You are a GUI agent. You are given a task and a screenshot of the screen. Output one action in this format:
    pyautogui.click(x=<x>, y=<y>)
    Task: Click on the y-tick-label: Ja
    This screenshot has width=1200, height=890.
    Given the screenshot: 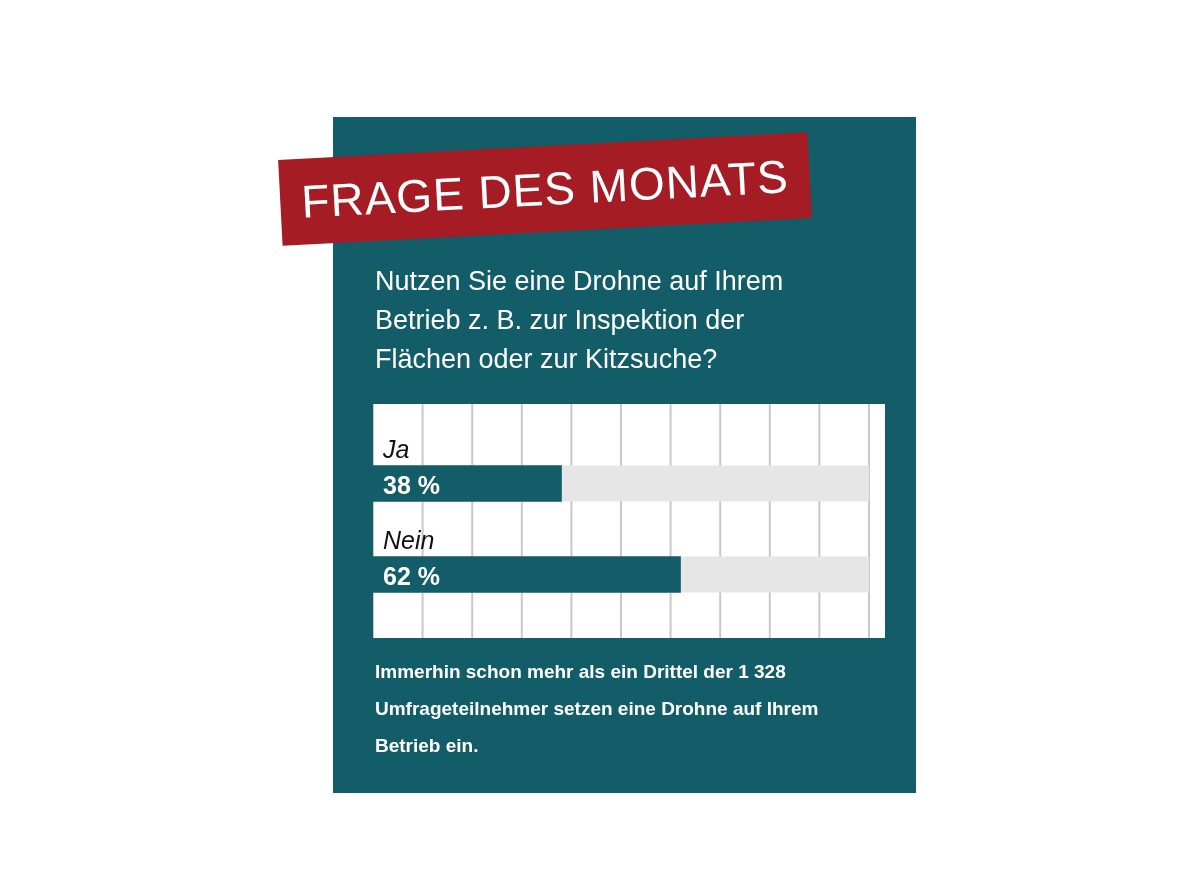 What is the action you would take?
    pyautogui.click(x=396, y=448)
    